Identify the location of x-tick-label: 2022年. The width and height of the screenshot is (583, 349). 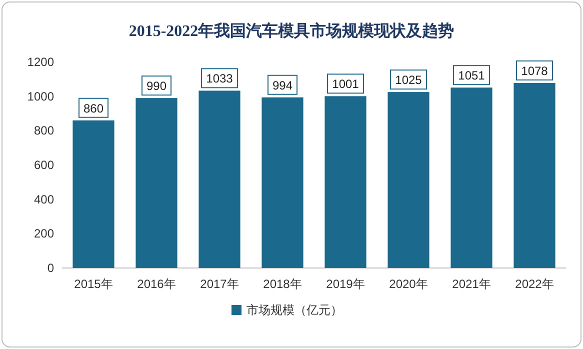
(534, 284).